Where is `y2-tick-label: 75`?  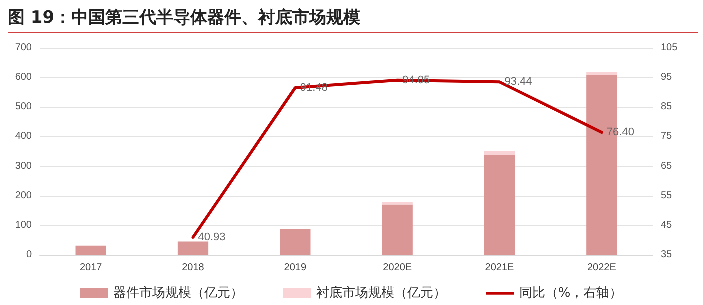 y2-tick-label: 75 is located at coordinates (667, 136).